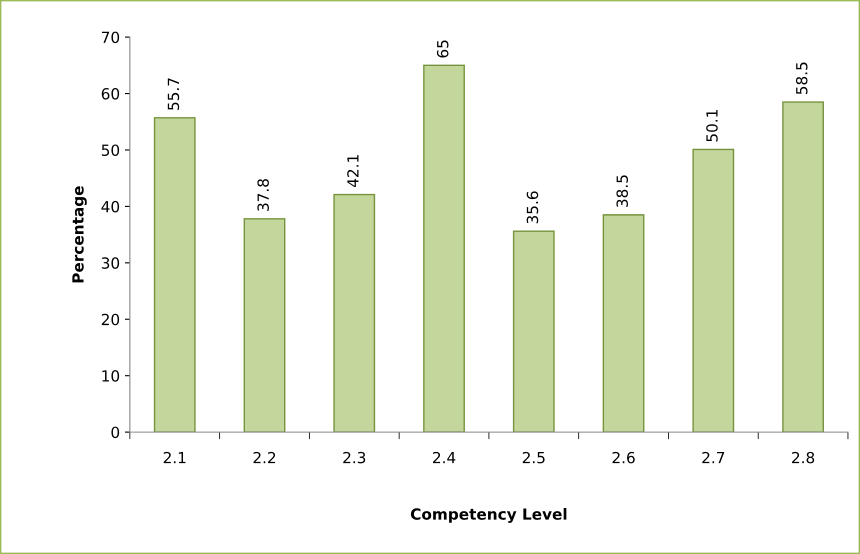  Describe the element at coordinates (111, 38) in the screenshot. I see `y-tick-label: 70` at that location.